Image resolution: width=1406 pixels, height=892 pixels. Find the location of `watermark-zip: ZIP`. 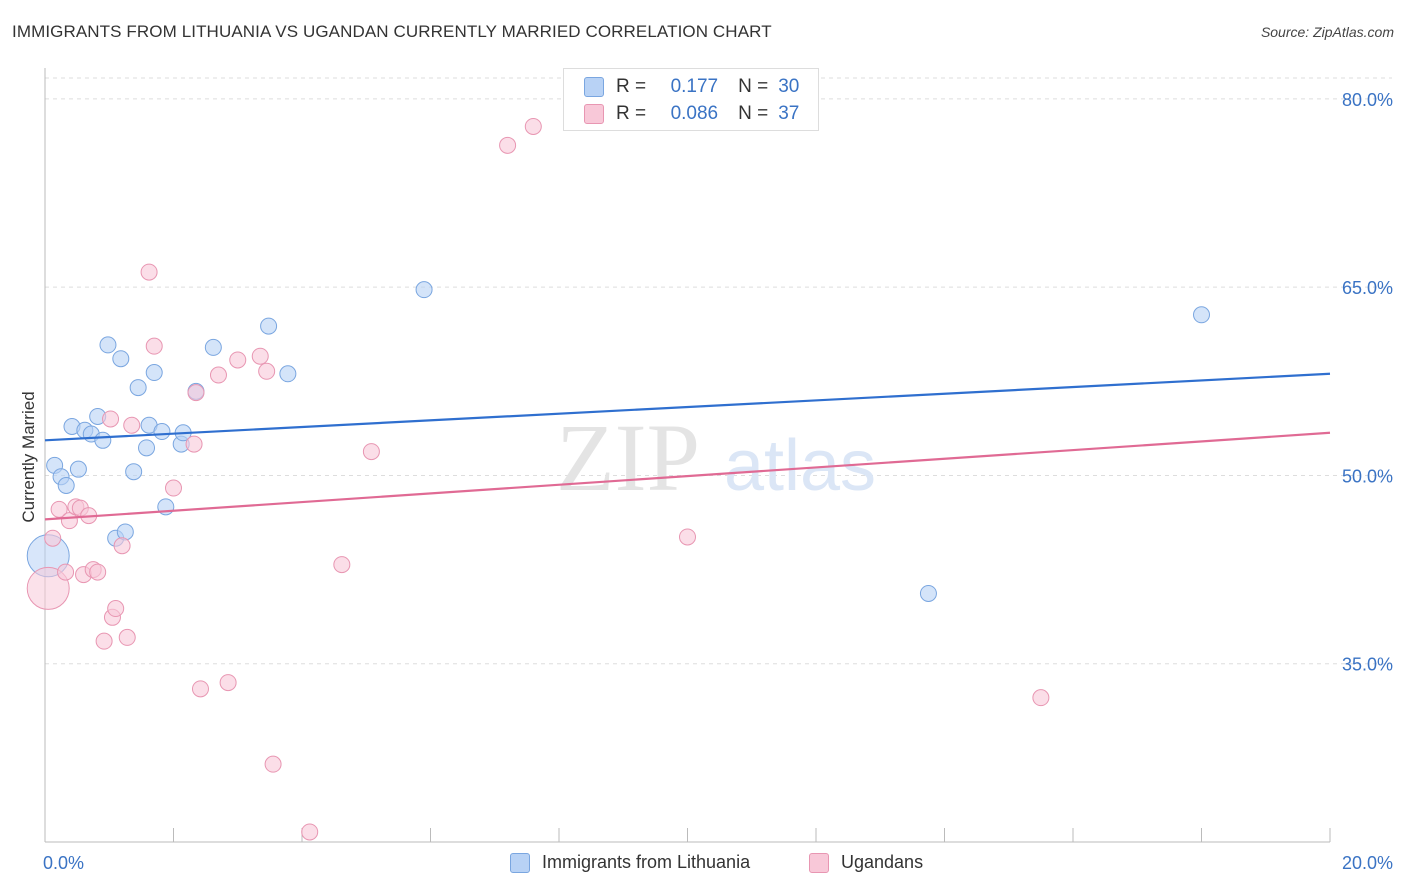

watermark-zip: ZIP is located at coordinates (628, 457).